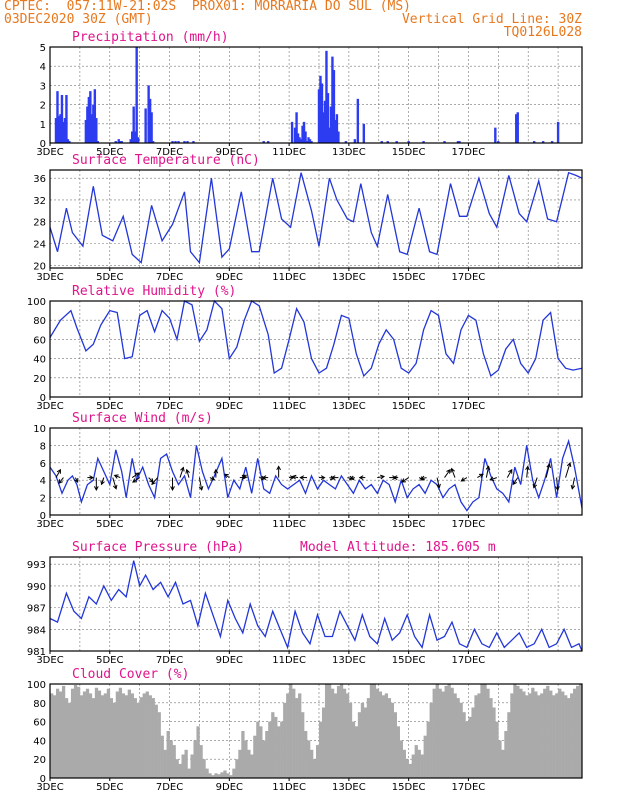 The image size is (618, 800). I want to click on x-tick-label: 3DEC, so click(49, 660).